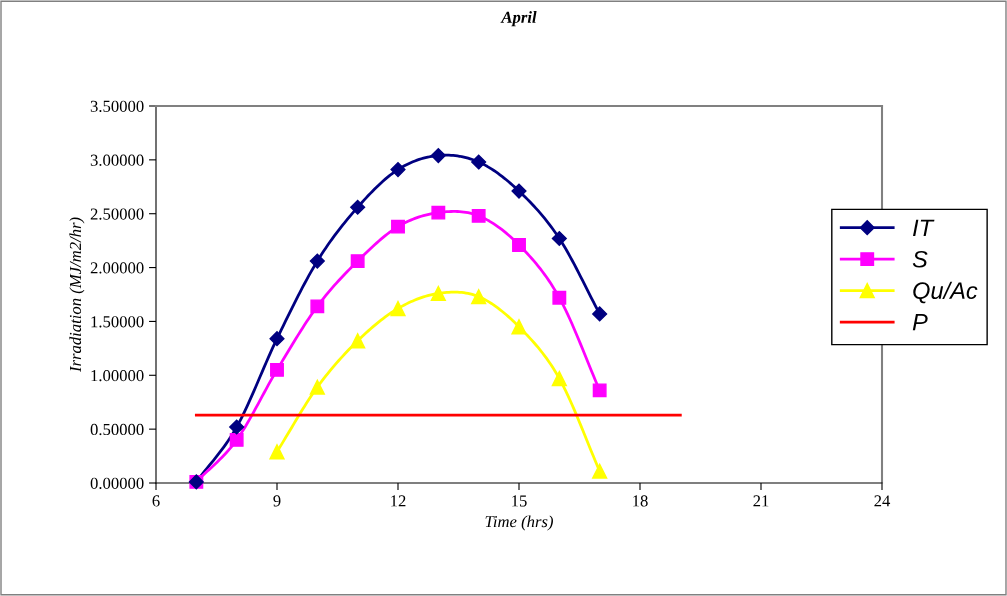 This screenshot has height=596, width=1007. Describe the element at coordinates (117, 214) in the screenshot. I see `y-tick-label: 2.50000` at that location.